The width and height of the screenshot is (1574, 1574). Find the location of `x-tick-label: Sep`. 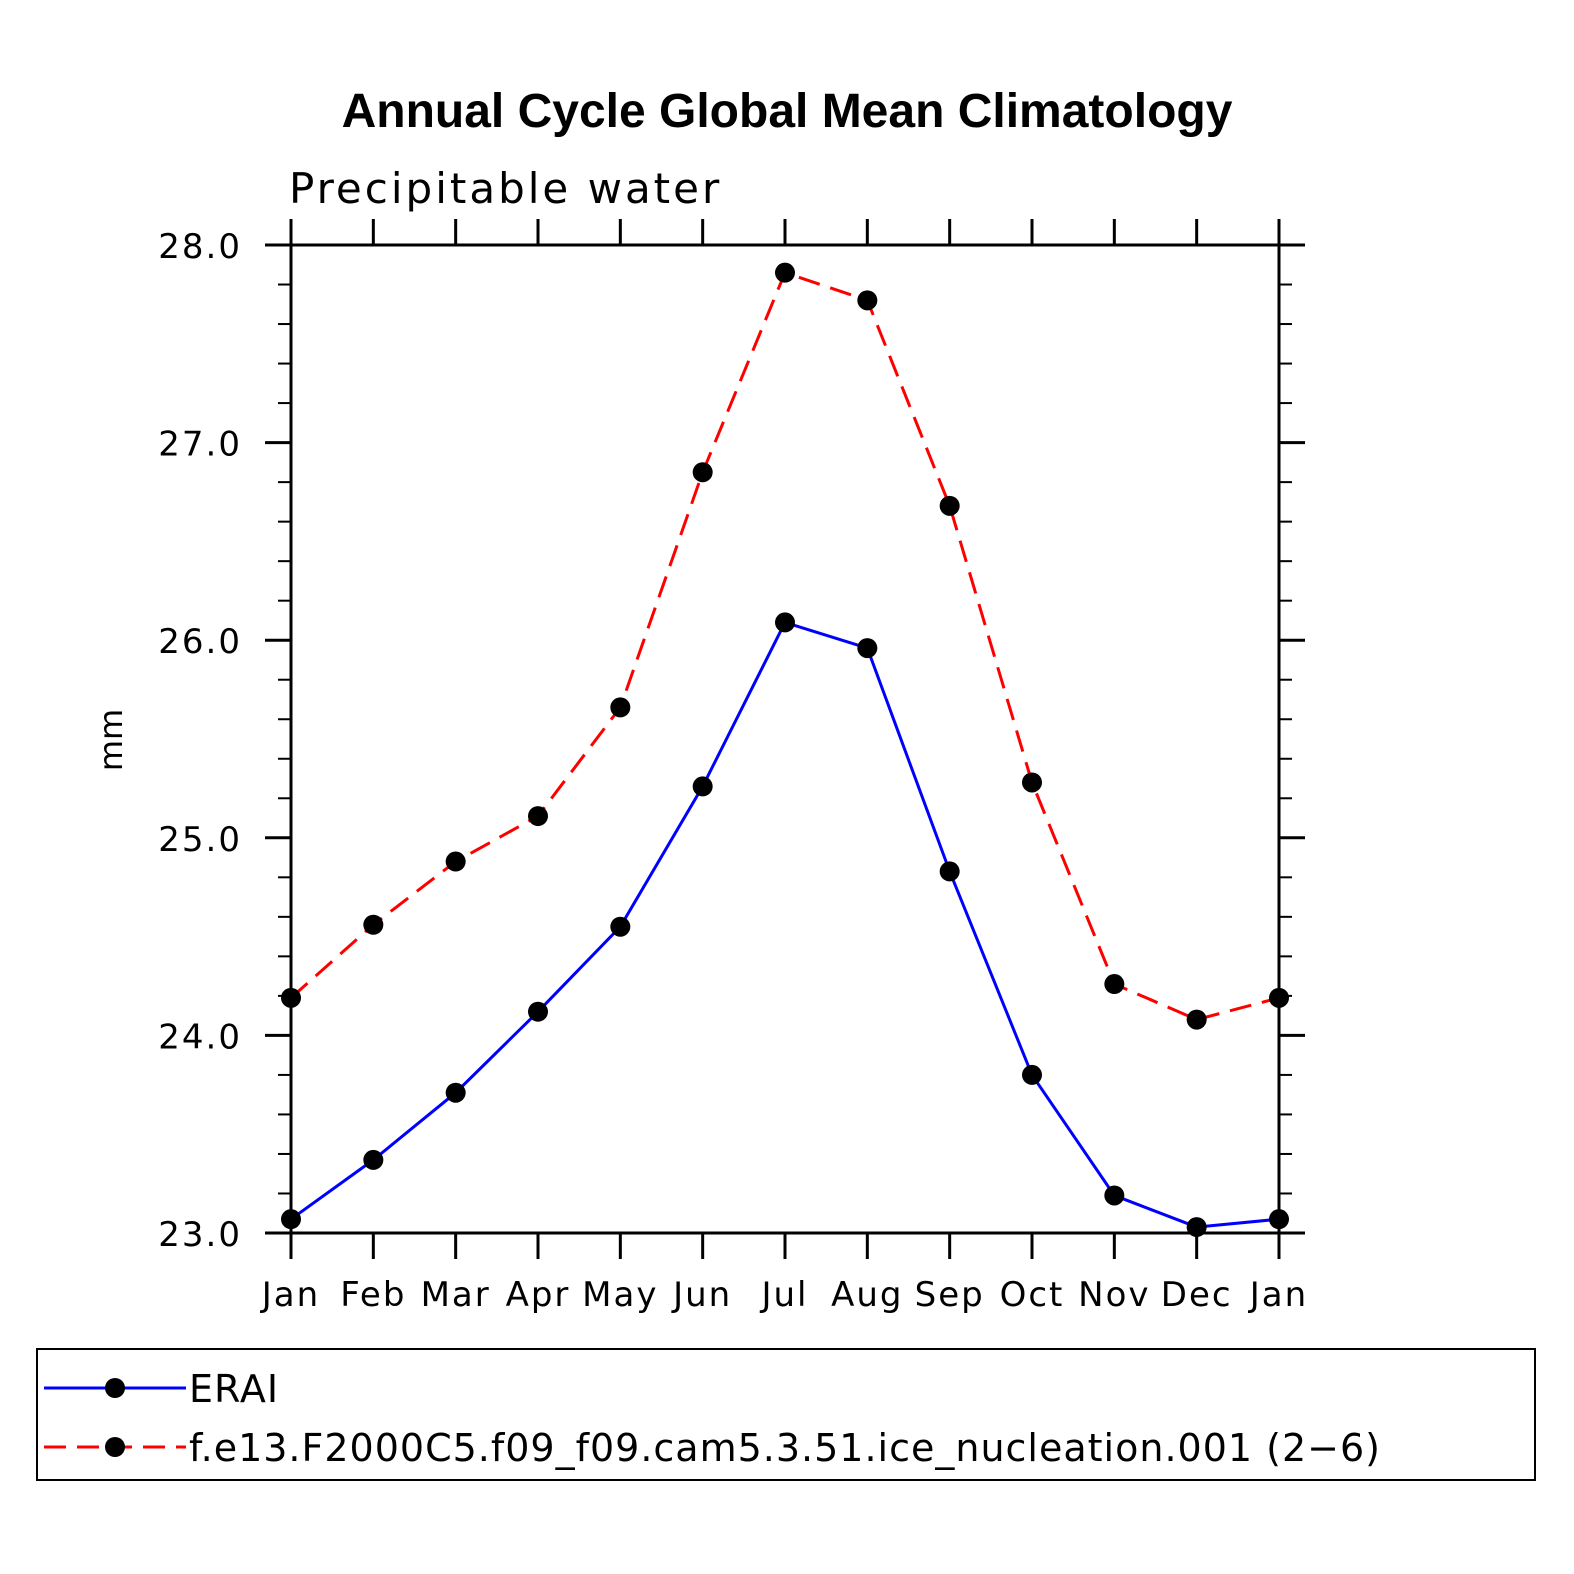

x-tick-label: Sep is located at coordinates (950, 1295).